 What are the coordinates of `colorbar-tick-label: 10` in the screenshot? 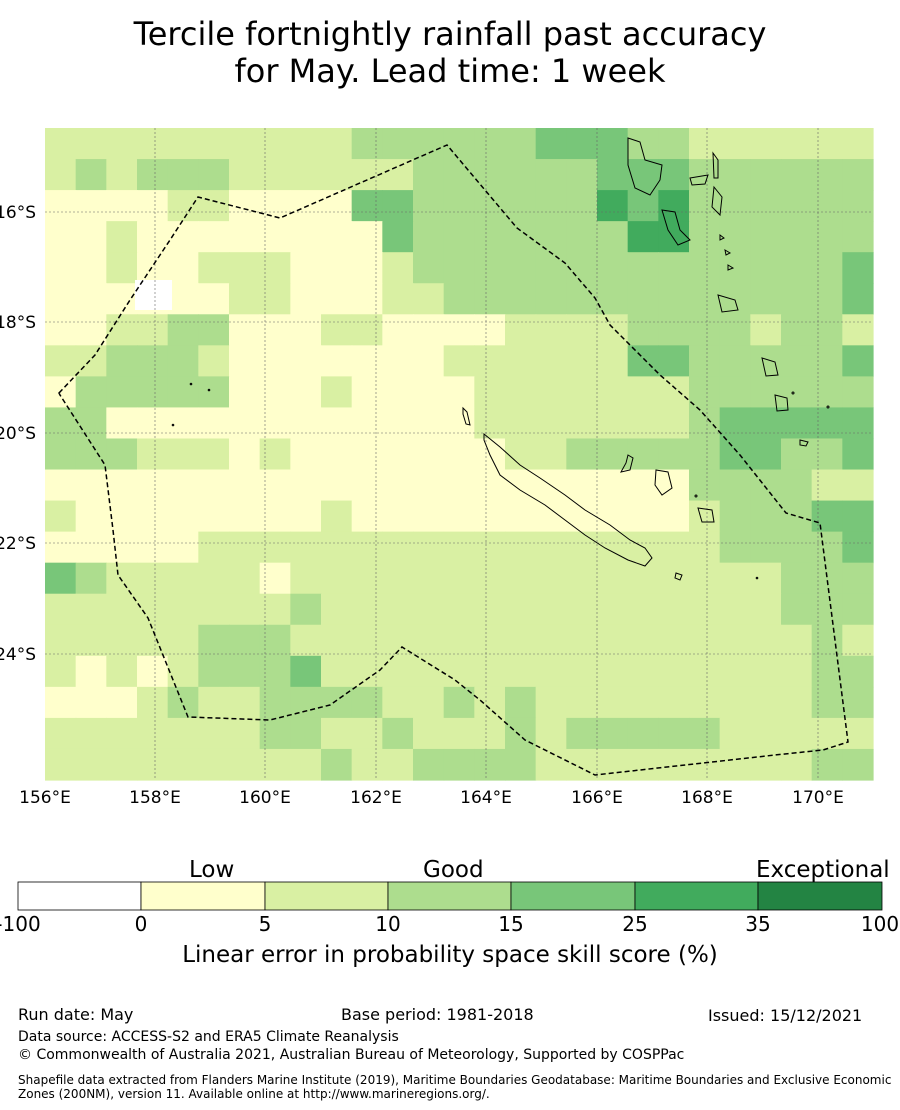 It's located at (388, 924).